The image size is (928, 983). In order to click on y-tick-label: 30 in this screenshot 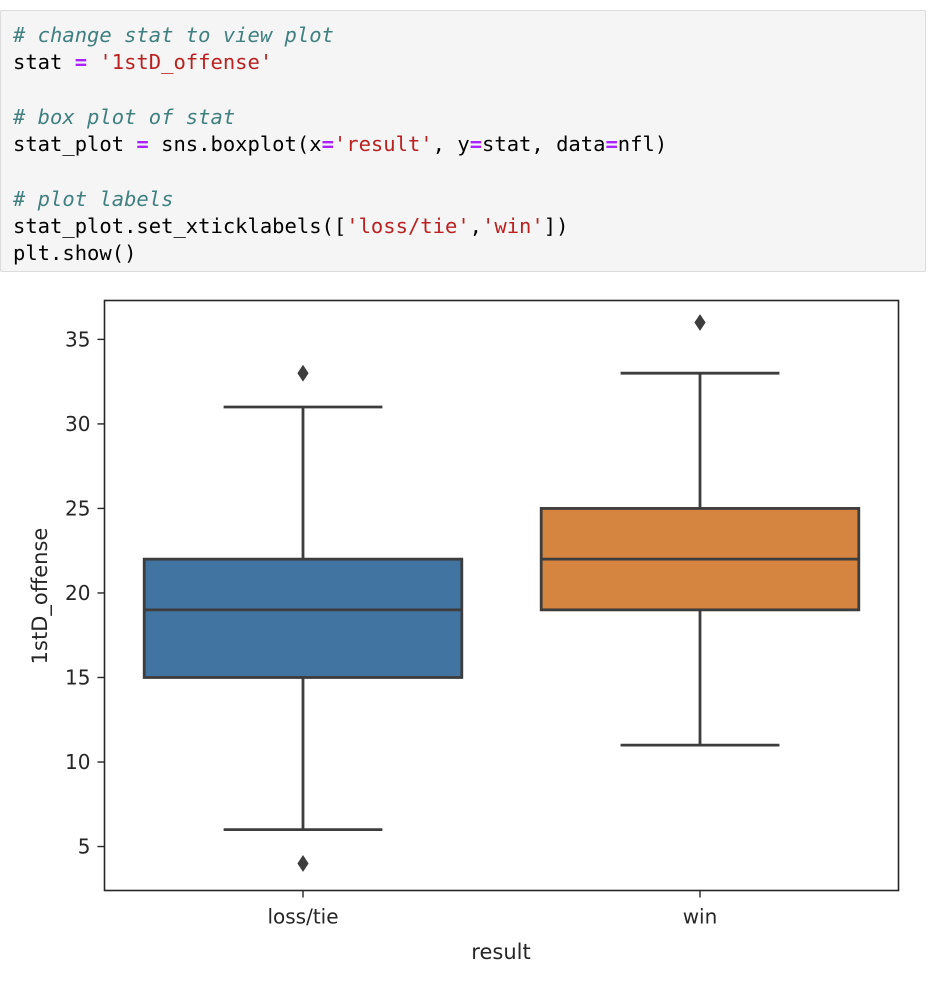, I will do `click(77, 424)`.